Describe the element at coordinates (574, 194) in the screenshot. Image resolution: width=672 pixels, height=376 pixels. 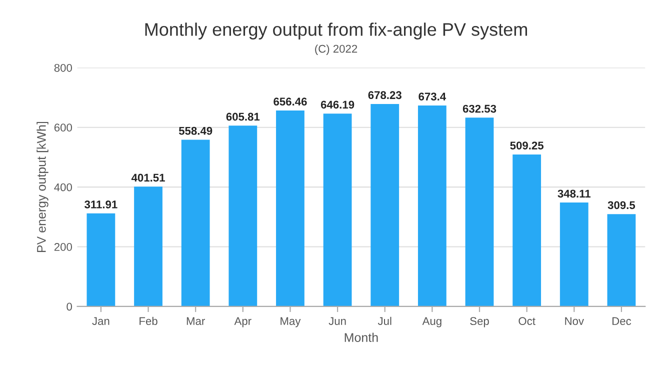
I see `data-label: 348.11` at that location.